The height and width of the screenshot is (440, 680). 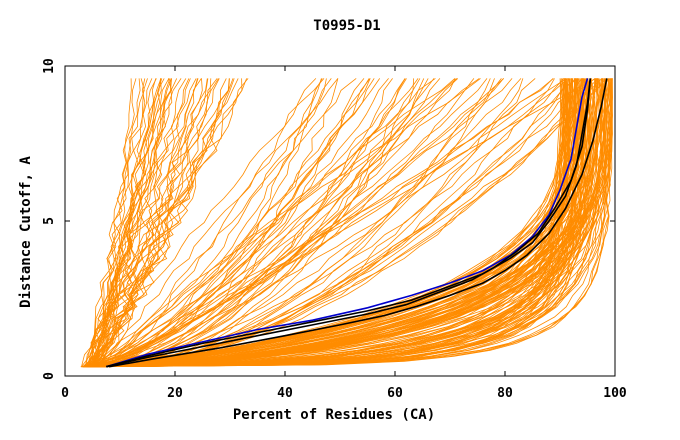 What do you see at coordinates (49, 376) in the screenshot?
I see `y-tick-label: 0` at bounding box center [49, 376].